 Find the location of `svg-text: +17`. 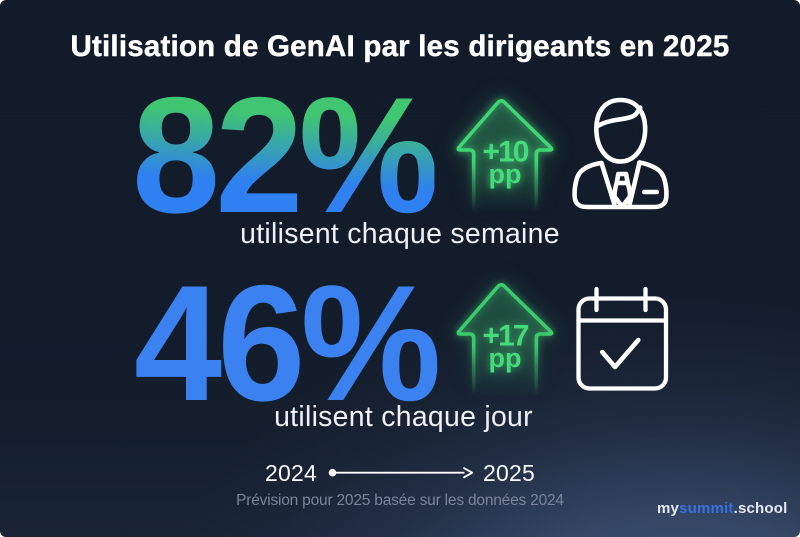

svg-text: +17 is located at coordinates (506, 335).